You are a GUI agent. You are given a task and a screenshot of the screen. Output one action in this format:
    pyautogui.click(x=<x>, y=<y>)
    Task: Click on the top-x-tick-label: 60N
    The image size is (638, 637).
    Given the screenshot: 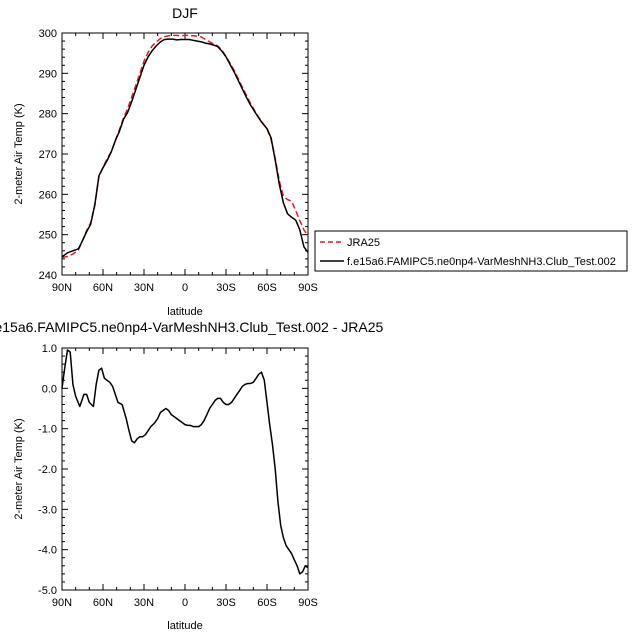 What is the action you would take?
    pyautogui.click(x=103, y=288)
    